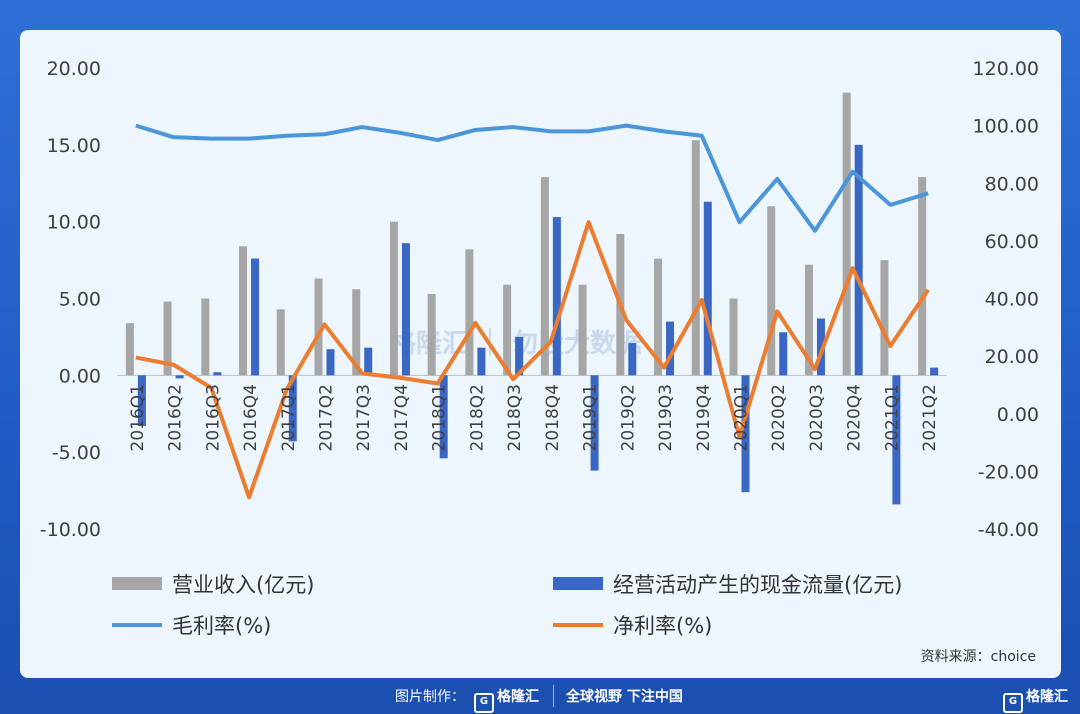 The width and height of the screenshot is (1080, 714). What do you see at coordinates (1012, 184) in the screenshot?
I see `right-tick-label: 80.00` at bounding box center [1012, 184].